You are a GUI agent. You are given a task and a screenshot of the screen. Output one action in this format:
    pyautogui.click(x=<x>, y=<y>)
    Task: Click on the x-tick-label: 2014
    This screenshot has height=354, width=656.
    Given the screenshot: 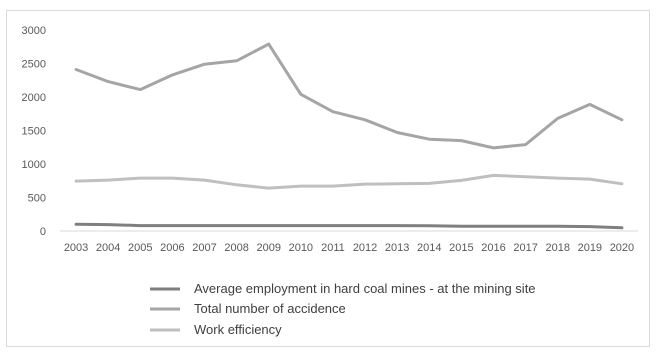 What is the action you would take?
    pyautogui.click(x=429, y=248)
    